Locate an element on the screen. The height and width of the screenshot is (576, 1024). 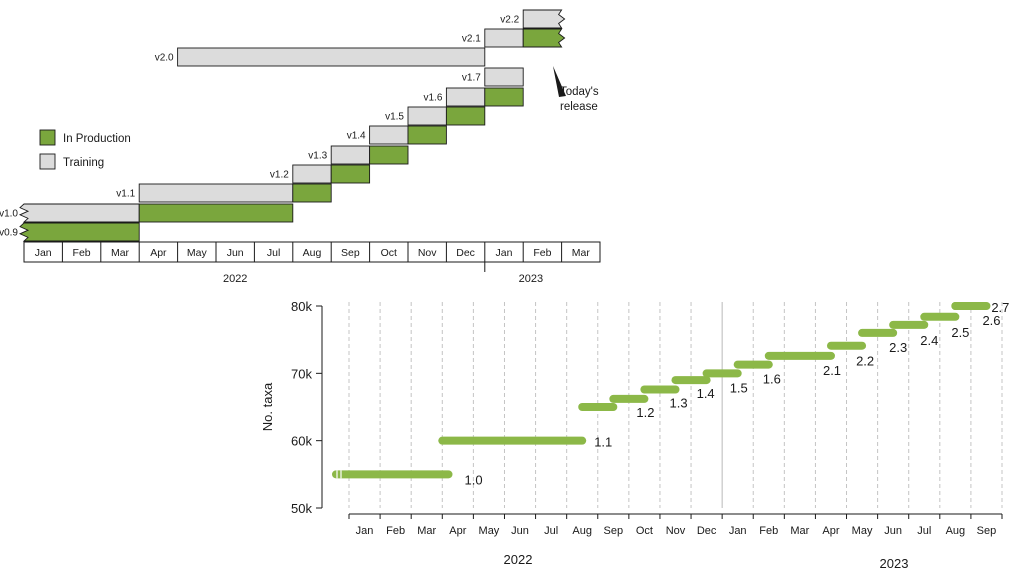
label-v2-2: v2.2 is located at coordinates (509, 20).